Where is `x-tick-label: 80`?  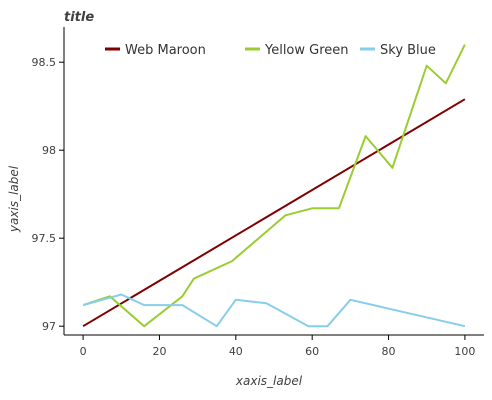
x-tick-label: 80 is located at coordinates (389, 351).